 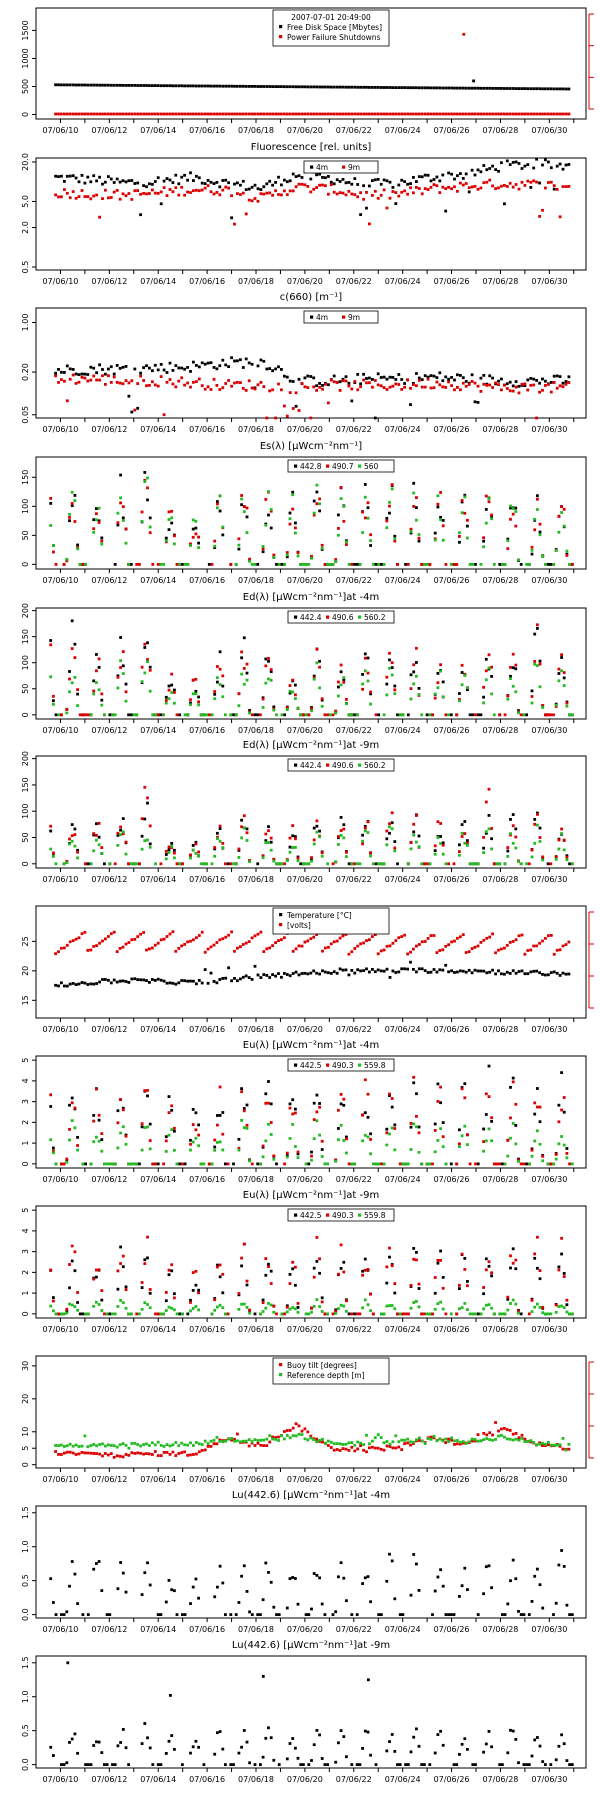 What do you see at coordinates (500, 1329) in the screenshot?
I see `x-tick-label: 07/06/28` at bounding box center [500, 1329].